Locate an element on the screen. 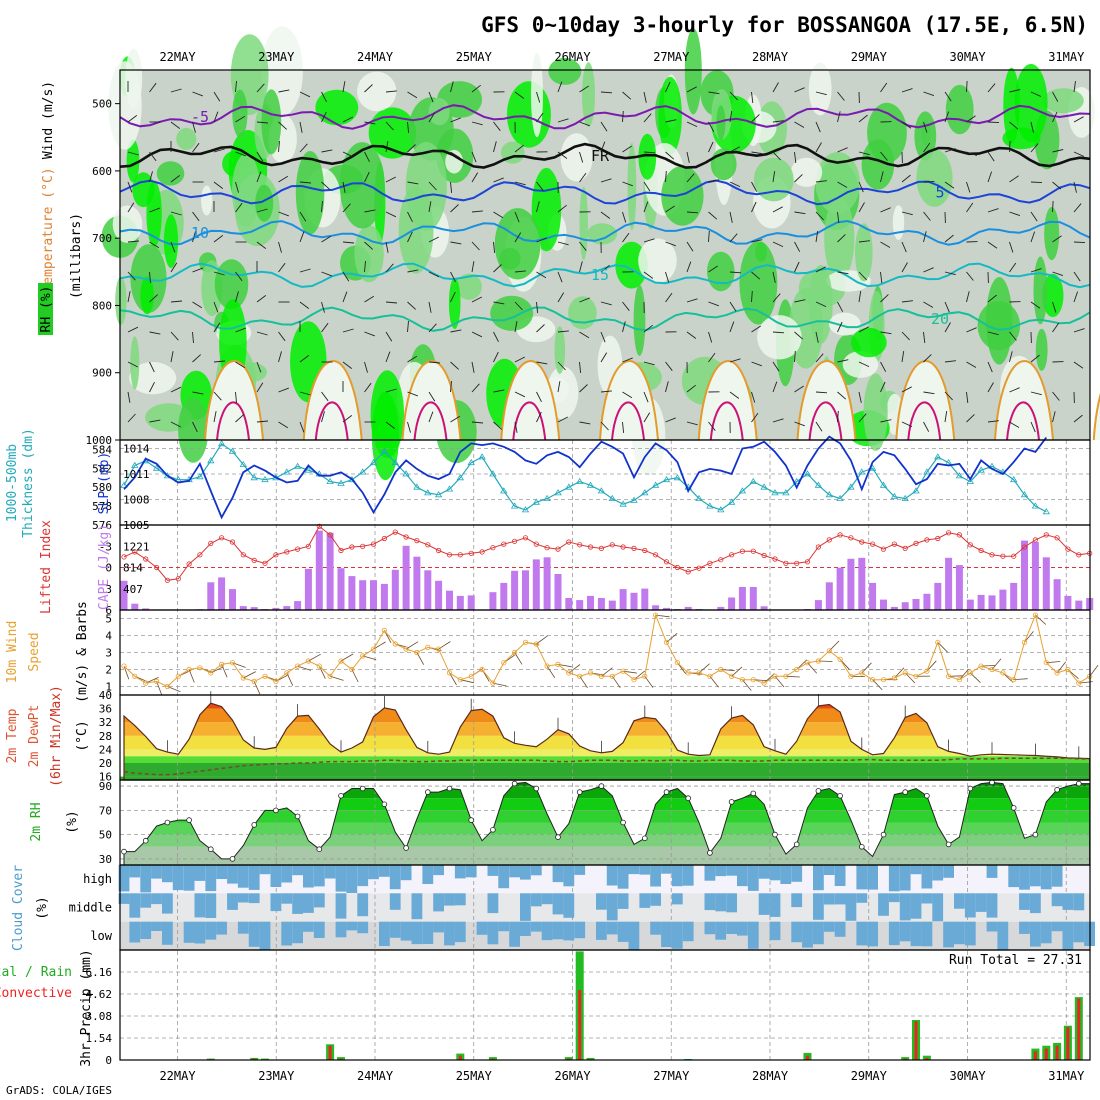 The width and height of the screenshot is (1100, 1100). wind-speed-line is located at coordinates (606, 650).